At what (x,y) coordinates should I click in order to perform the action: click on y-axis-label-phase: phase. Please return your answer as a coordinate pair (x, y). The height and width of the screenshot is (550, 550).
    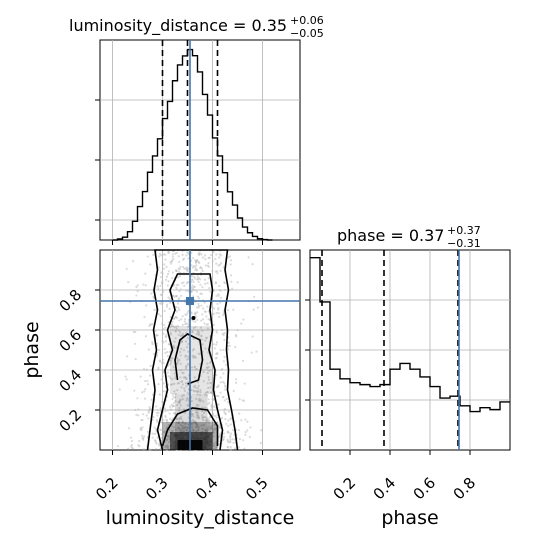
    Looking at the image, I should click on (32, 349).